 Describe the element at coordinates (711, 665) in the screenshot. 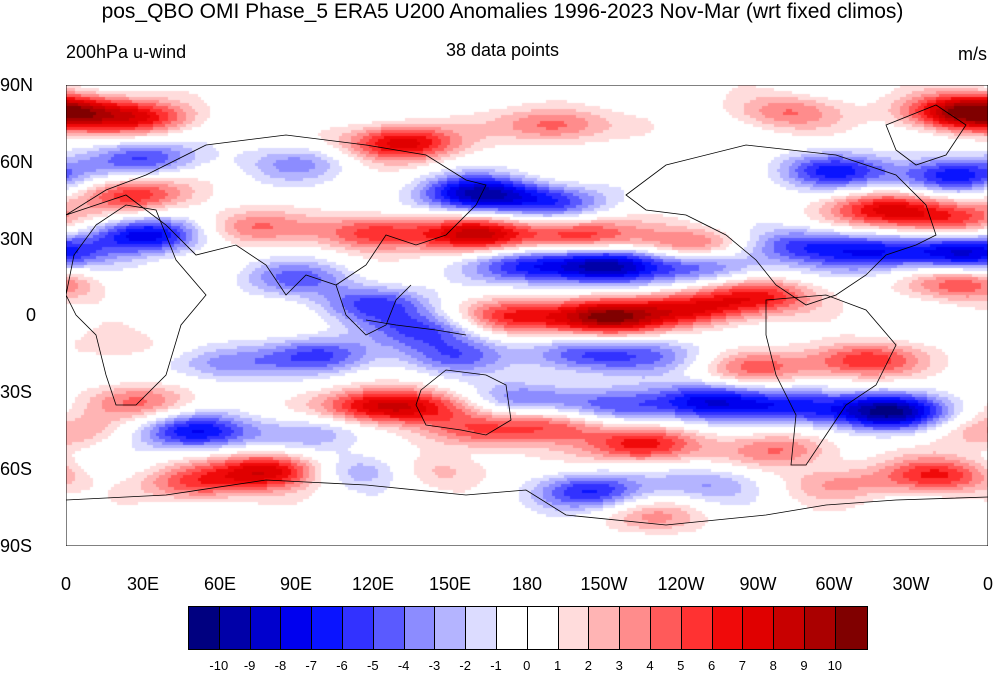

I see `colorbar-label: 6` at that location.